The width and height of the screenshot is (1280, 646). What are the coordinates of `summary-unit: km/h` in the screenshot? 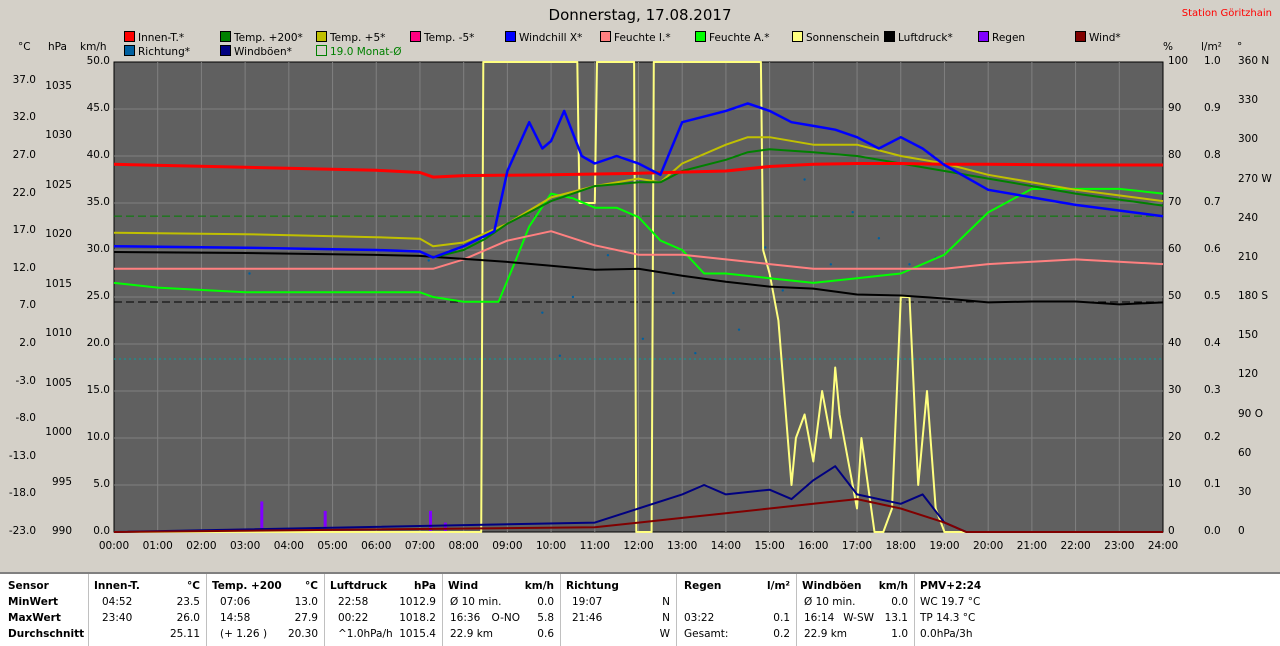 It's located at (893, 586).